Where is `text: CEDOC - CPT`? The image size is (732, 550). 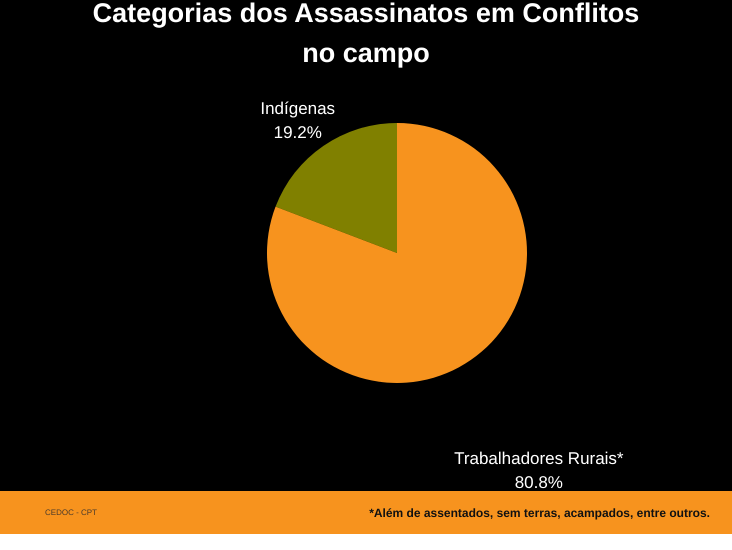
text: CEDOC - CPT is located at coordinates (71, 512).